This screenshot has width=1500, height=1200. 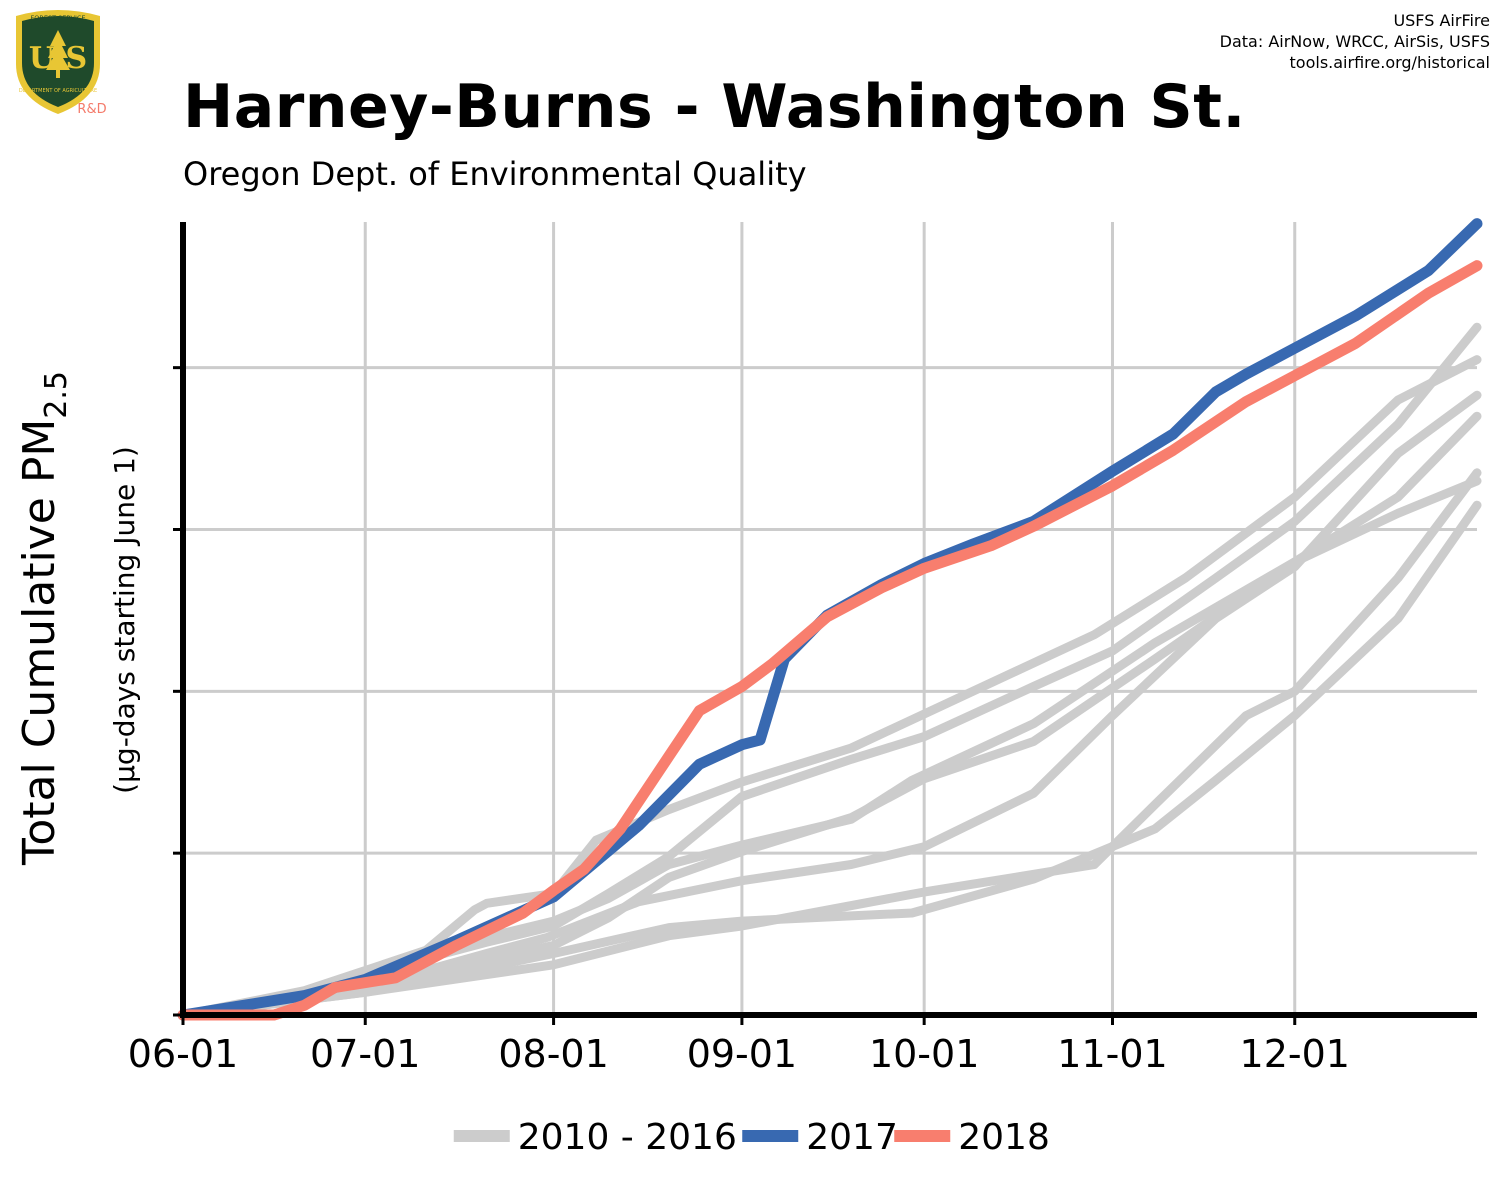 I want to click on x-tick-label: 12-01, so click(x=1295, y=1054).